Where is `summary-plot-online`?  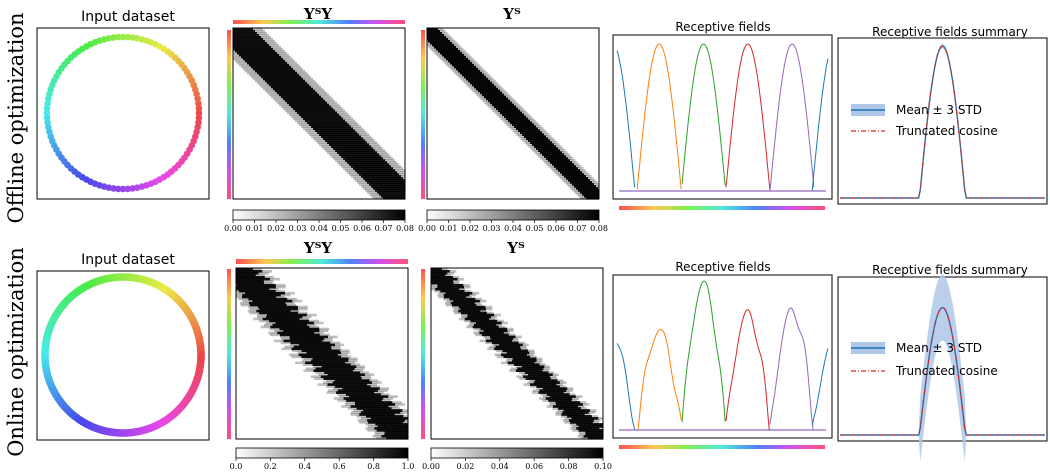
summary-plot-online is located at coordinates (942, 368).